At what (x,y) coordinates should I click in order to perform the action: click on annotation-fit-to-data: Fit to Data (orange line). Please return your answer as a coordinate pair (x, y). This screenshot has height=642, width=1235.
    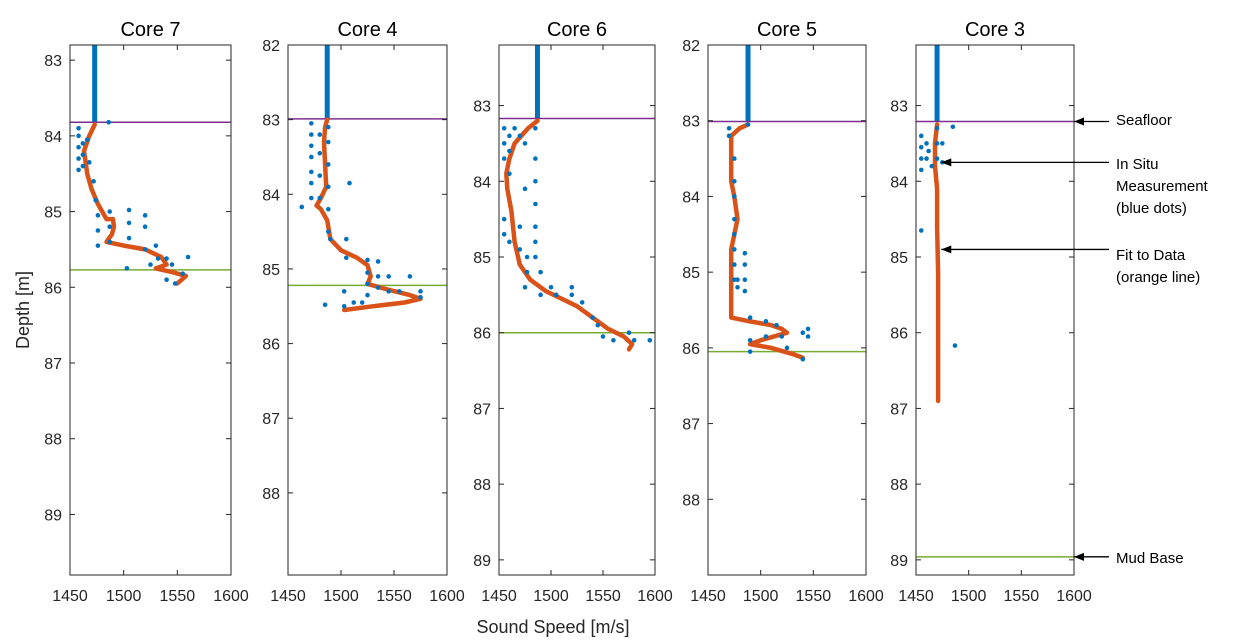
    Looking at the image, I should click on (1070, 265).